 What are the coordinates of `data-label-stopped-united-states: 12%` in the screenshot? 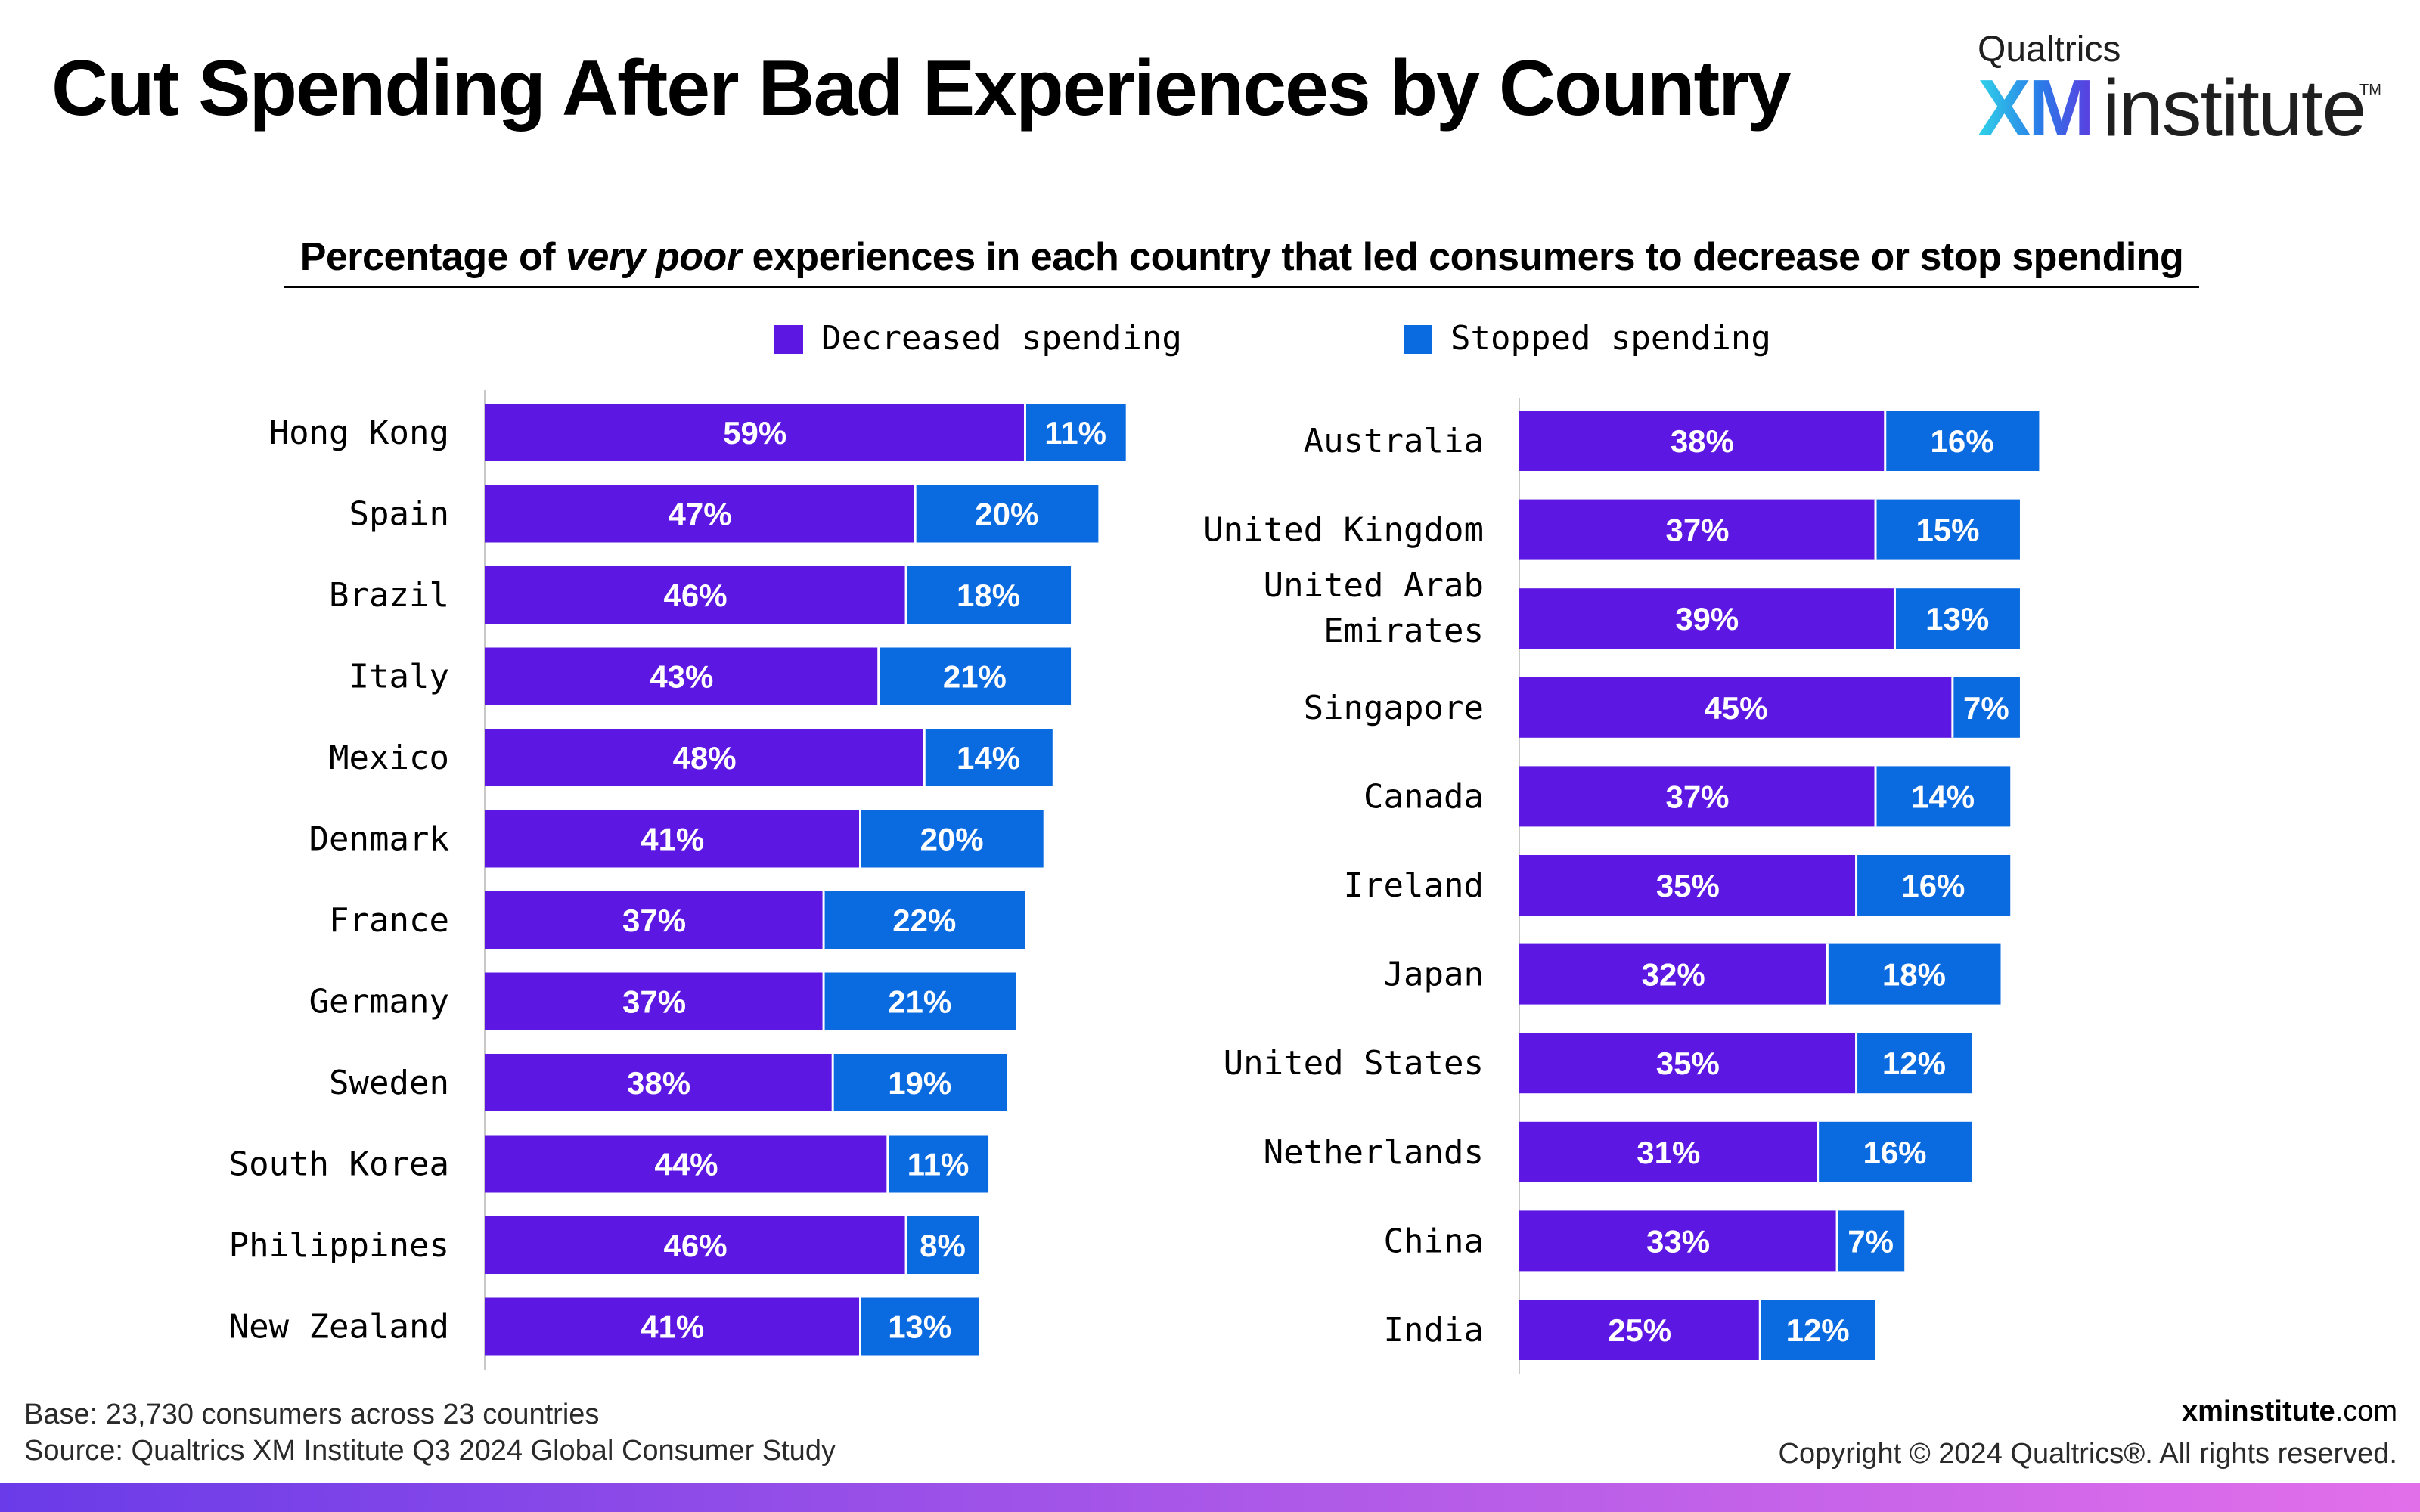 It's located at (1914, 1063).